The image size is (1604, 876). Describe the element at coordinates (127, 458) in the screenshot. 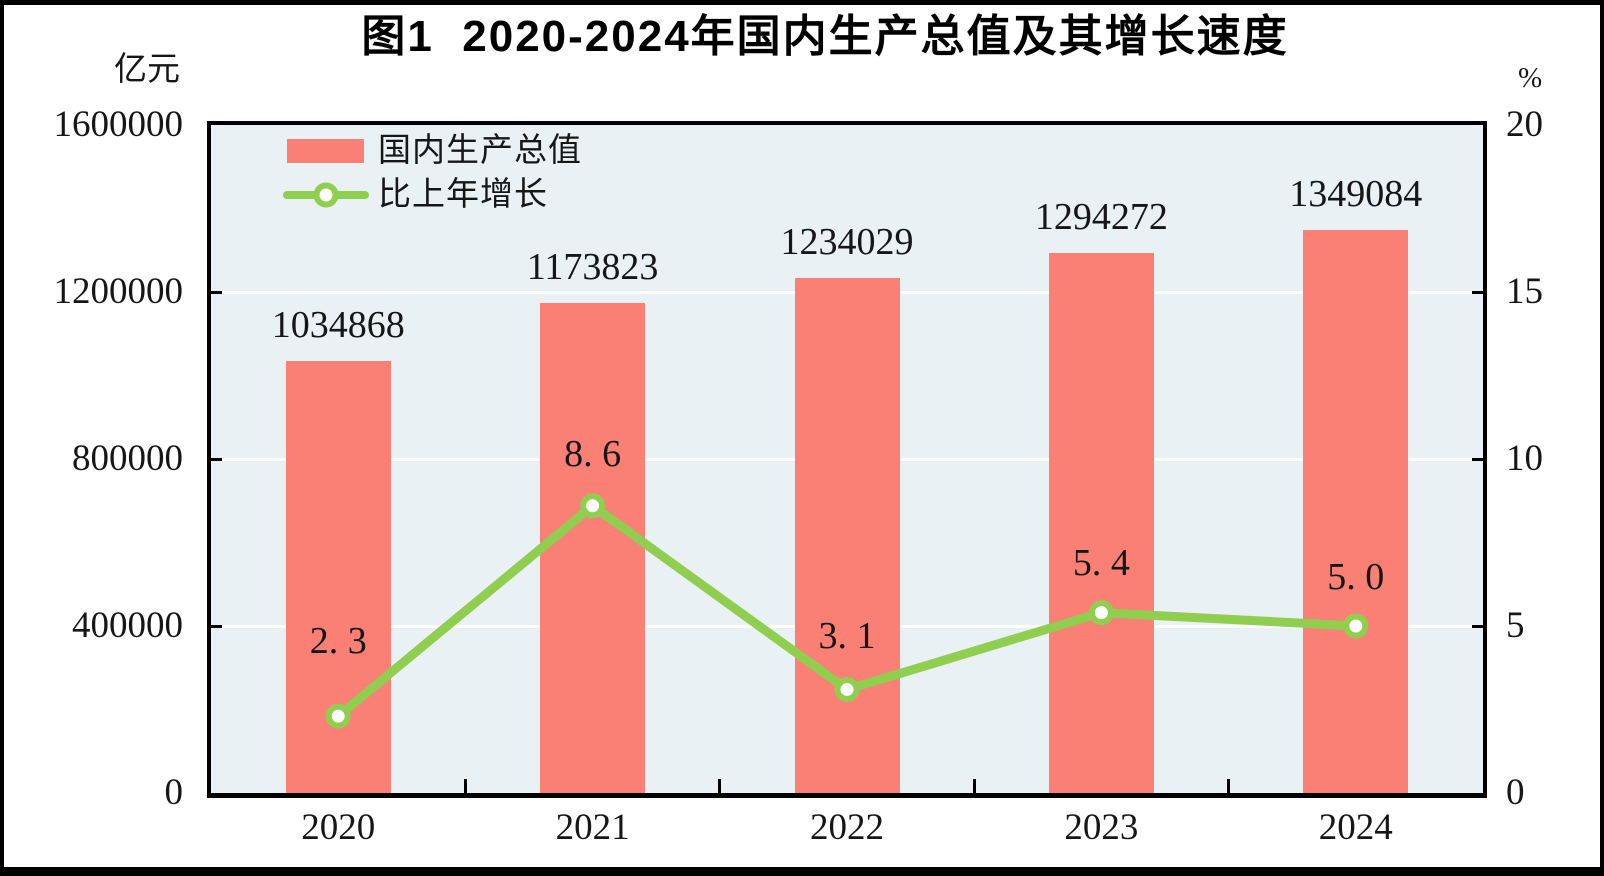

I see `left-axis-tick-label: 800000` at that location.